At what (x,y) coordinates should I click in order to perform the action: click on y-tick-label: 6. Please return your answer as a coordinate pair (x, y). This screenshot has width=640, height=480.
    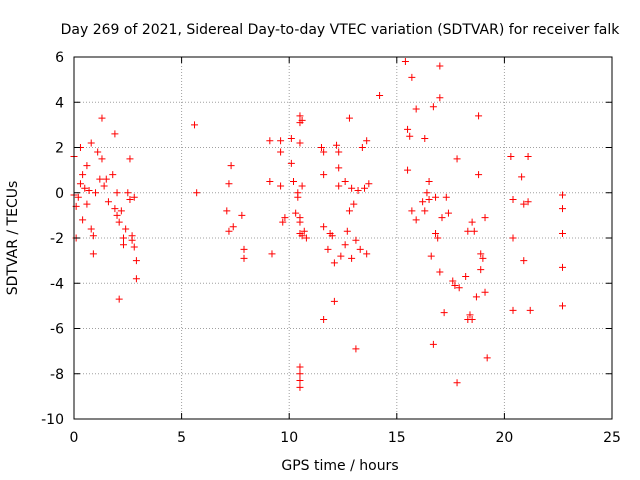
    Looking at the image, I should click on (59, 58).